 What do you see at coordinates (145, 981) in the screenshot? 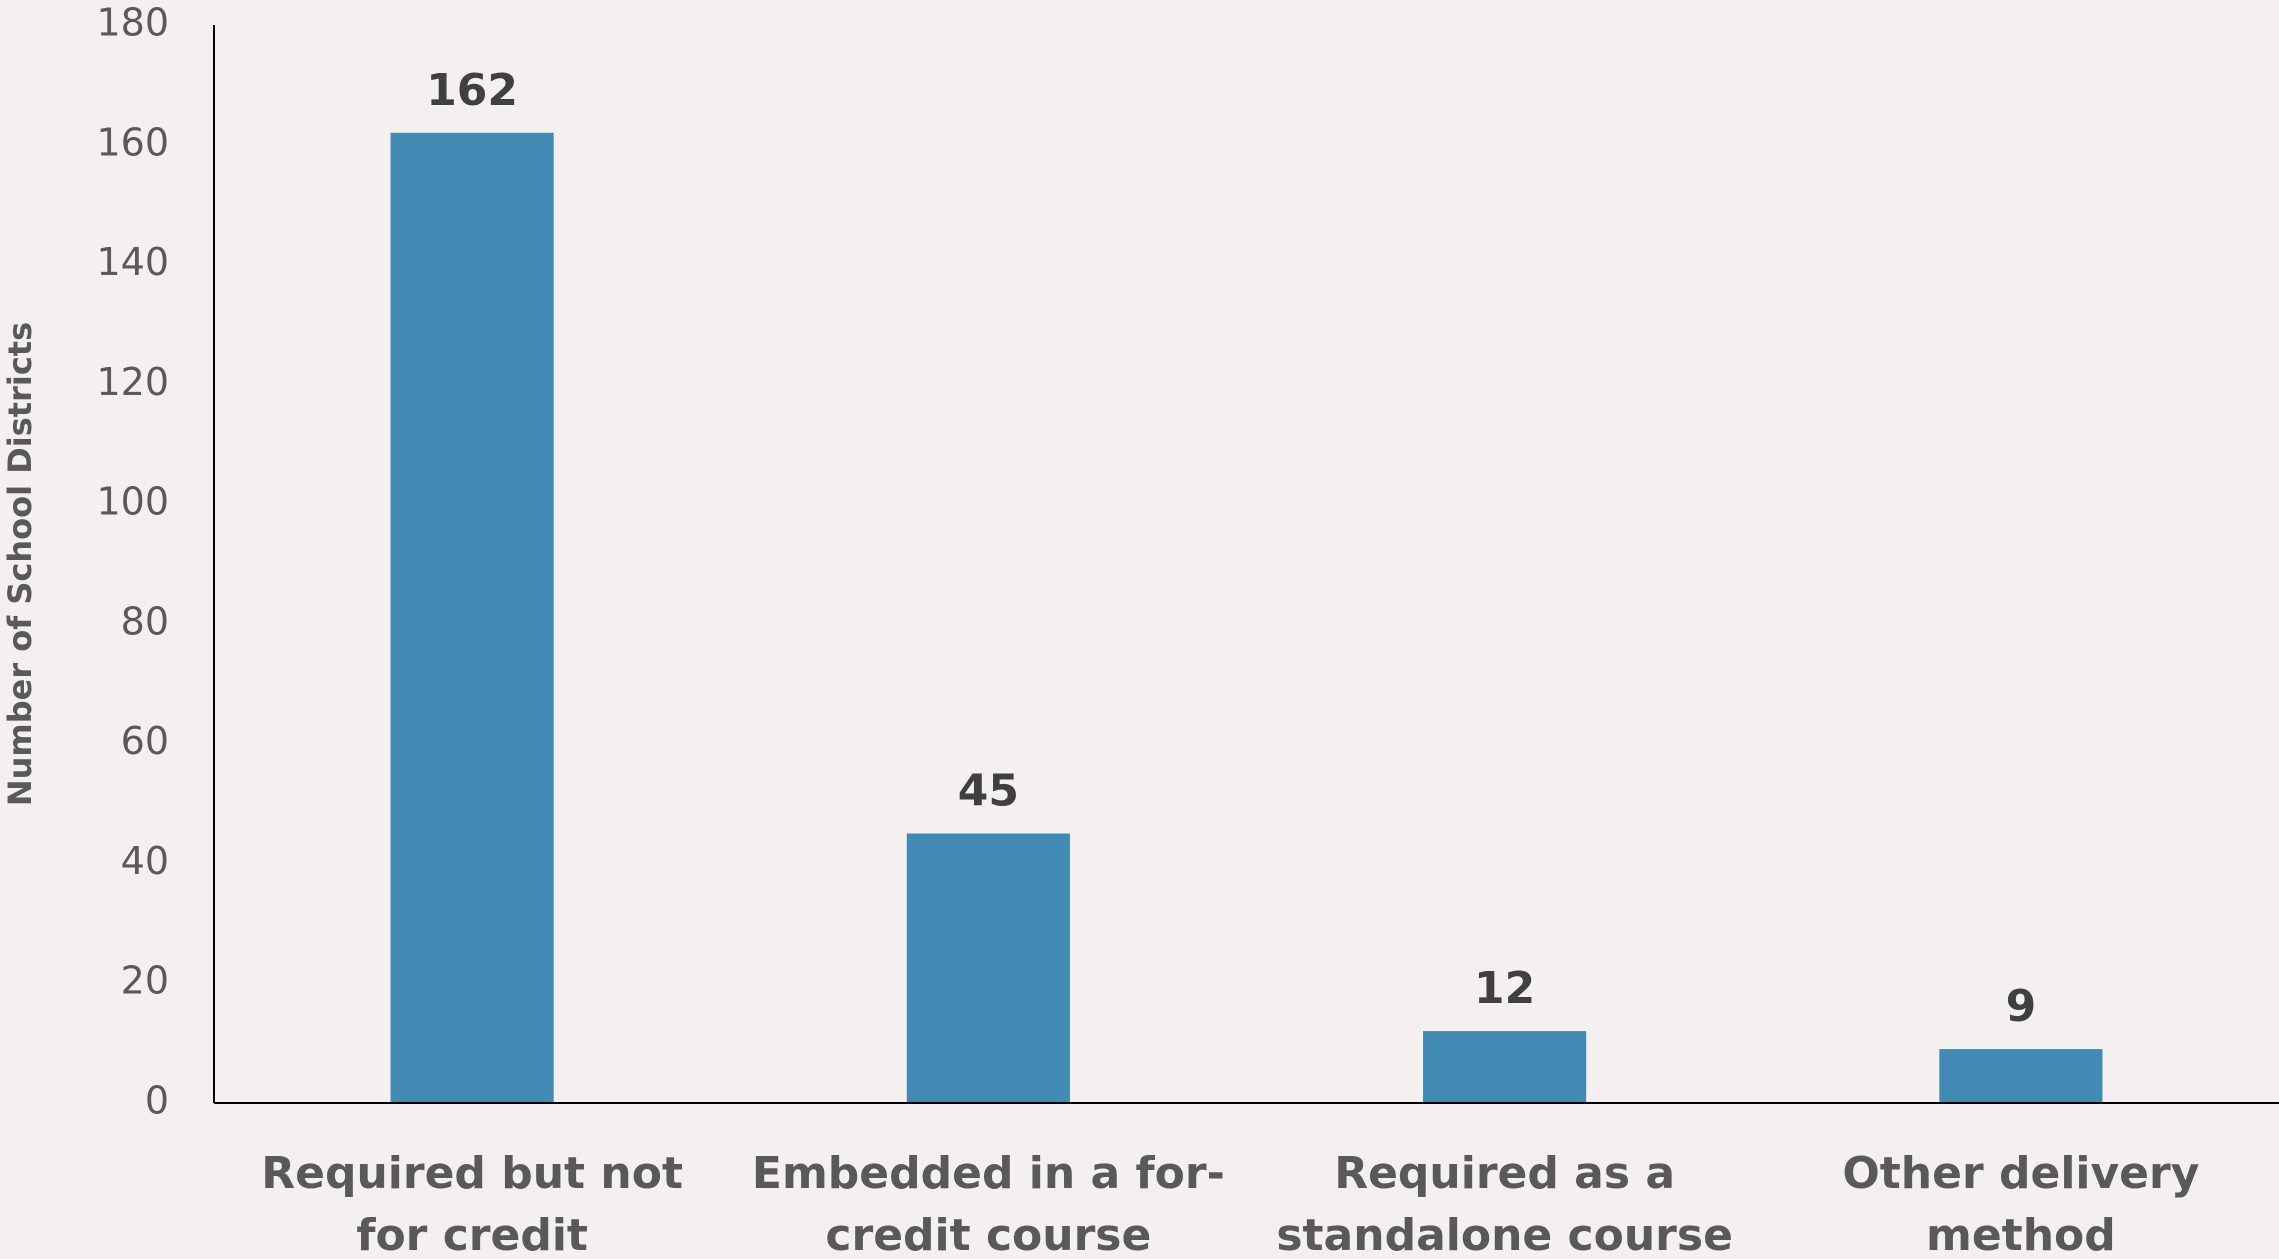
I see `y-tick-label: 20` at bounding box center [145, 981].